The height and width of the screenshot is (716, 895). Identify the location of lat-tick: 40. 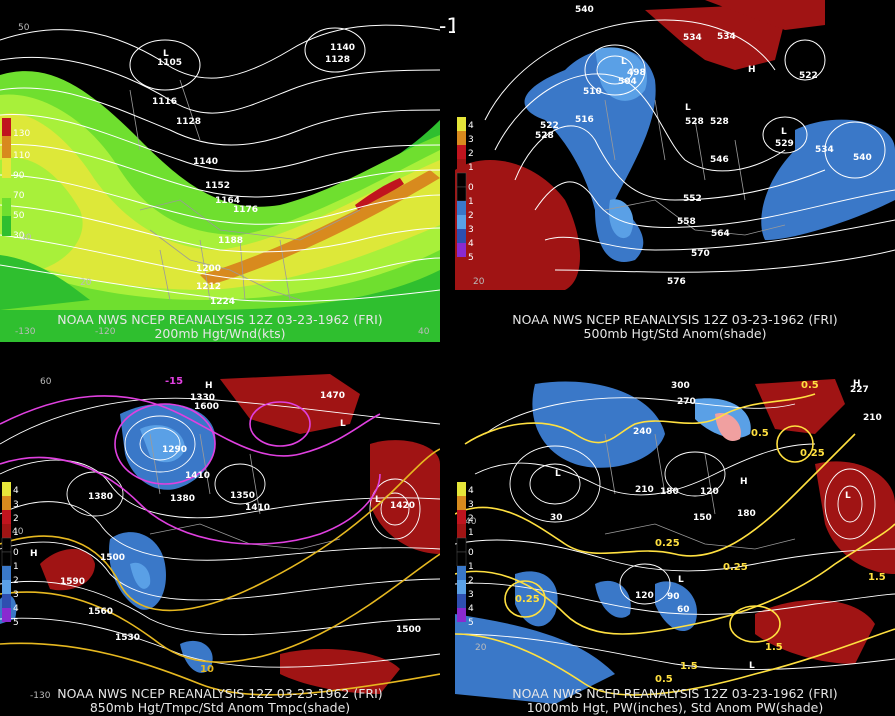
(424, 332).